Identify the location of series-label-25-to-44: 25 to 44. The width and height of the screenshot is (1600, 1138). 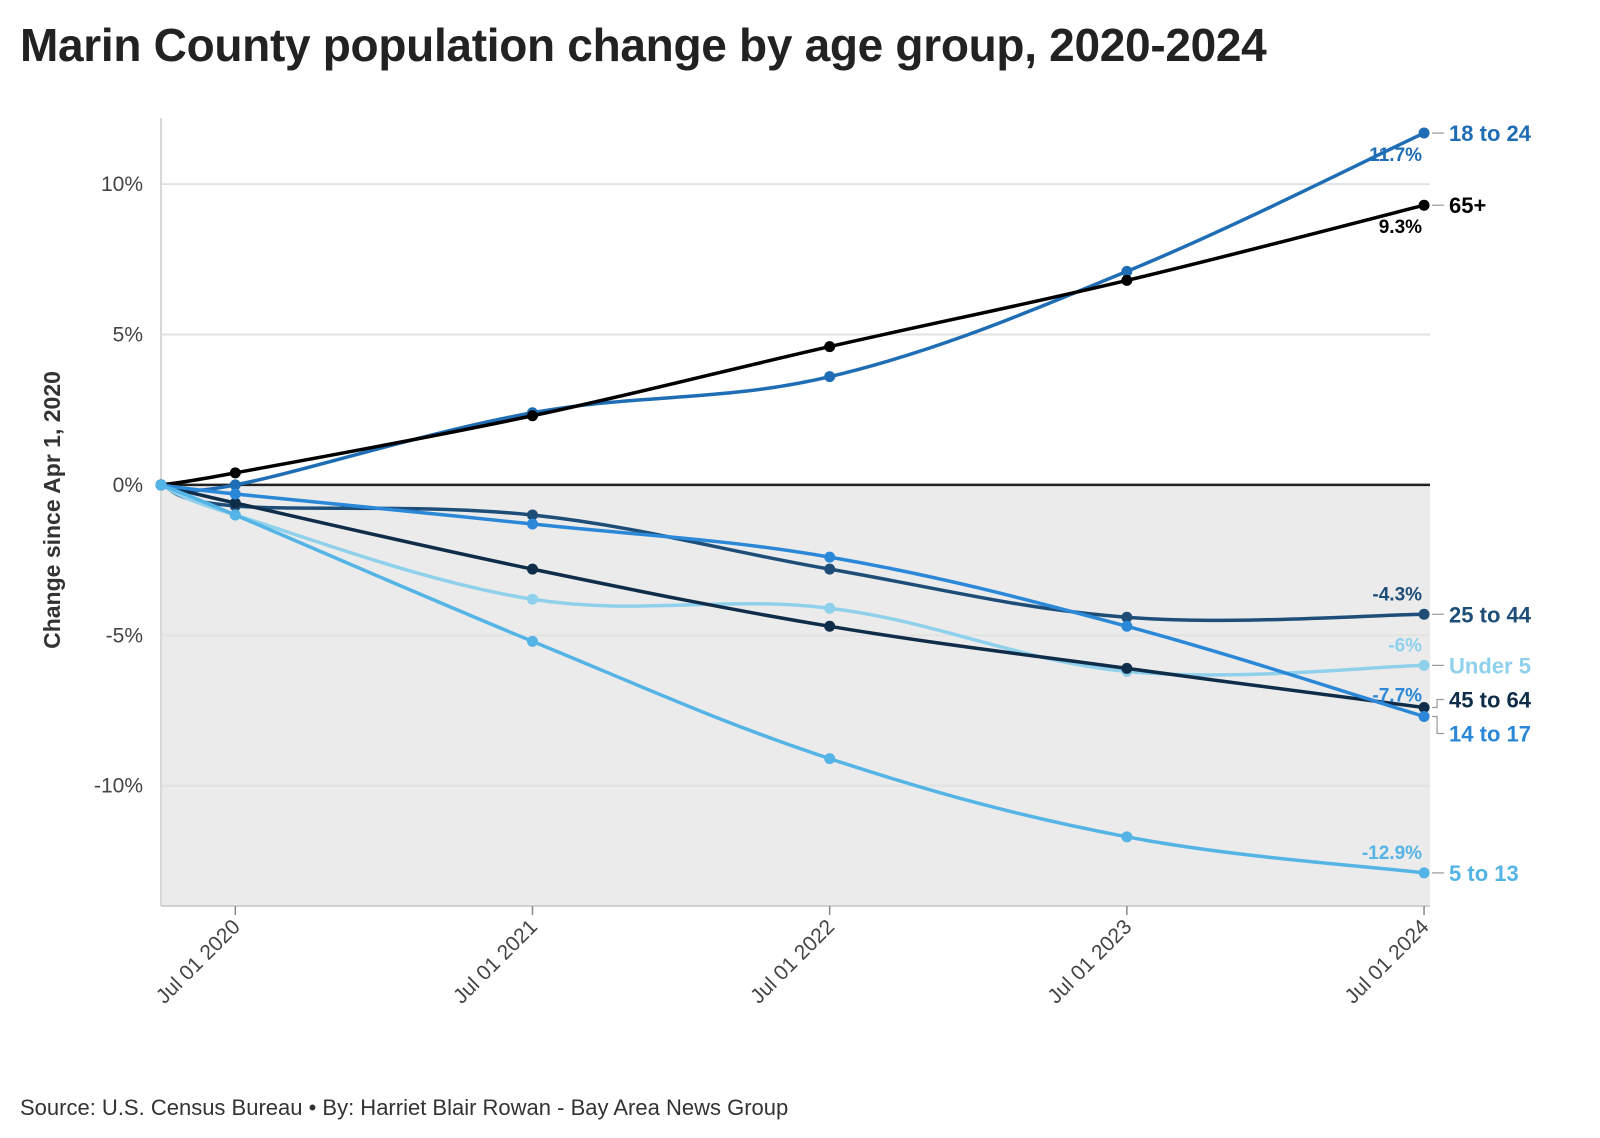
(1490, 614).